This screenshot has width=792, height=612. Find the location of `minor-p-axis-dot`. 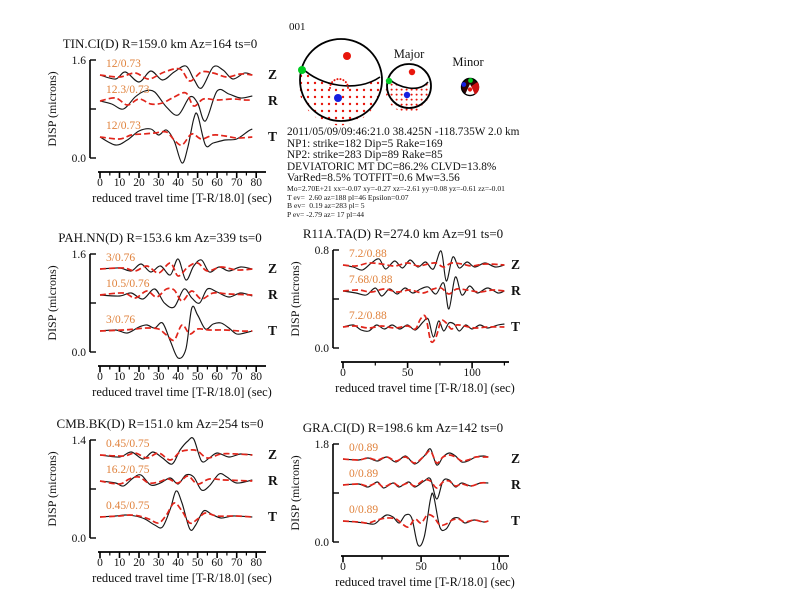

minor-p-axis-dot is located at coordinates (464, 84).